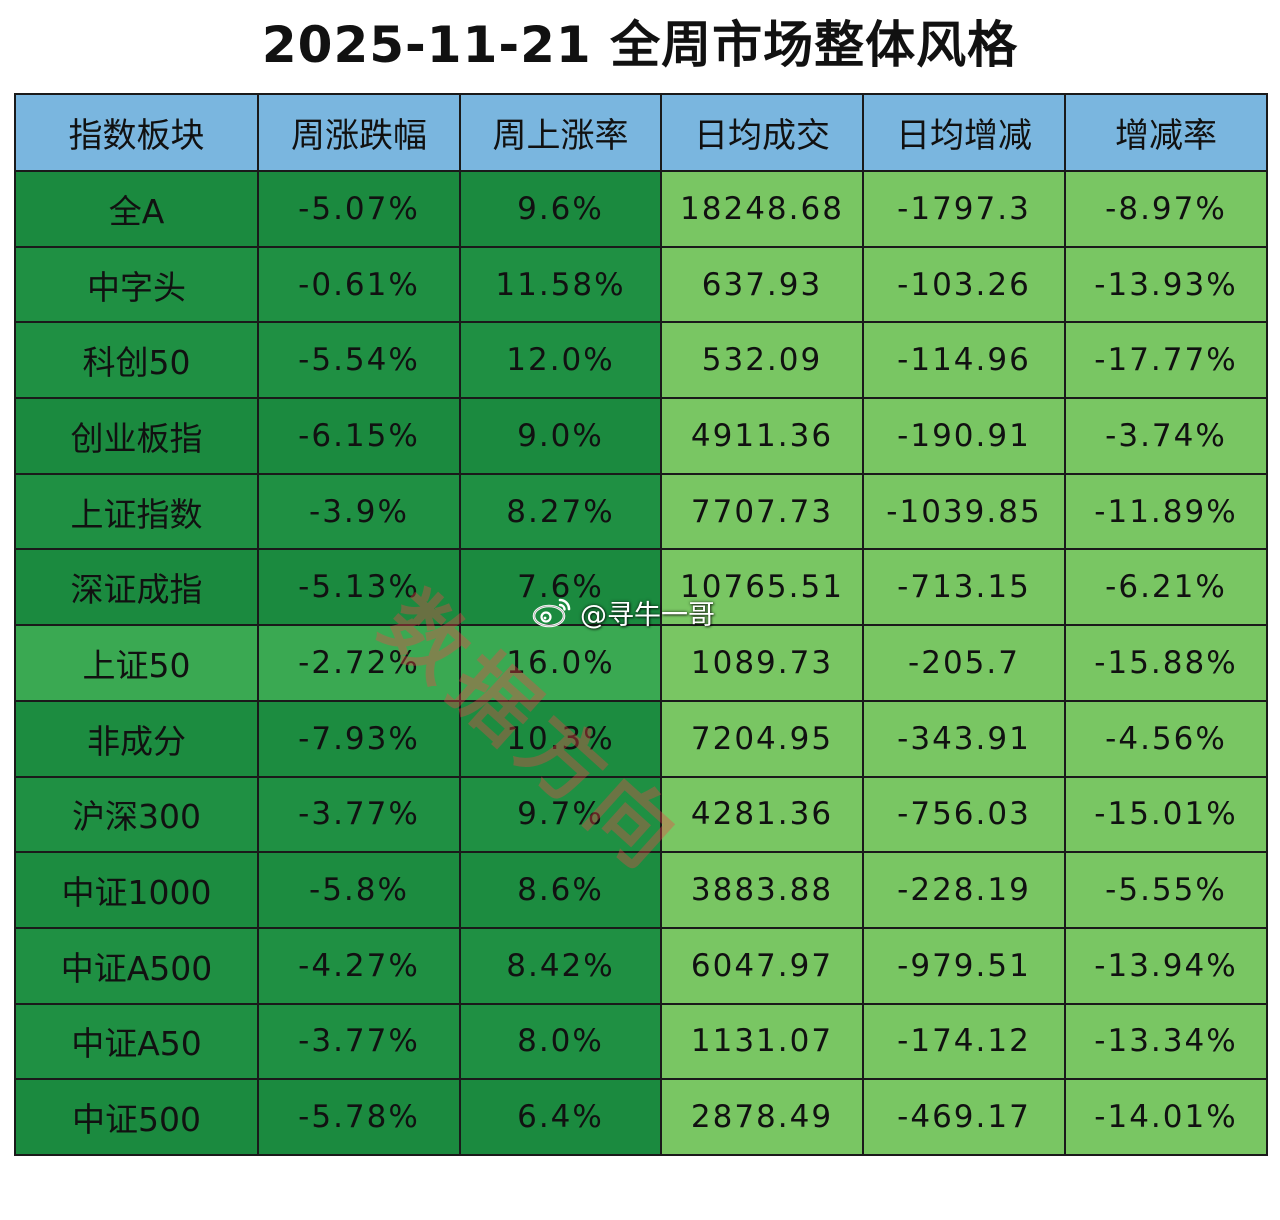 This screenshot has height=1220, width=1280. Describe the element at coordinates (762, 587) in the screenshot. I see `table-cell: 10765.51` at that location.